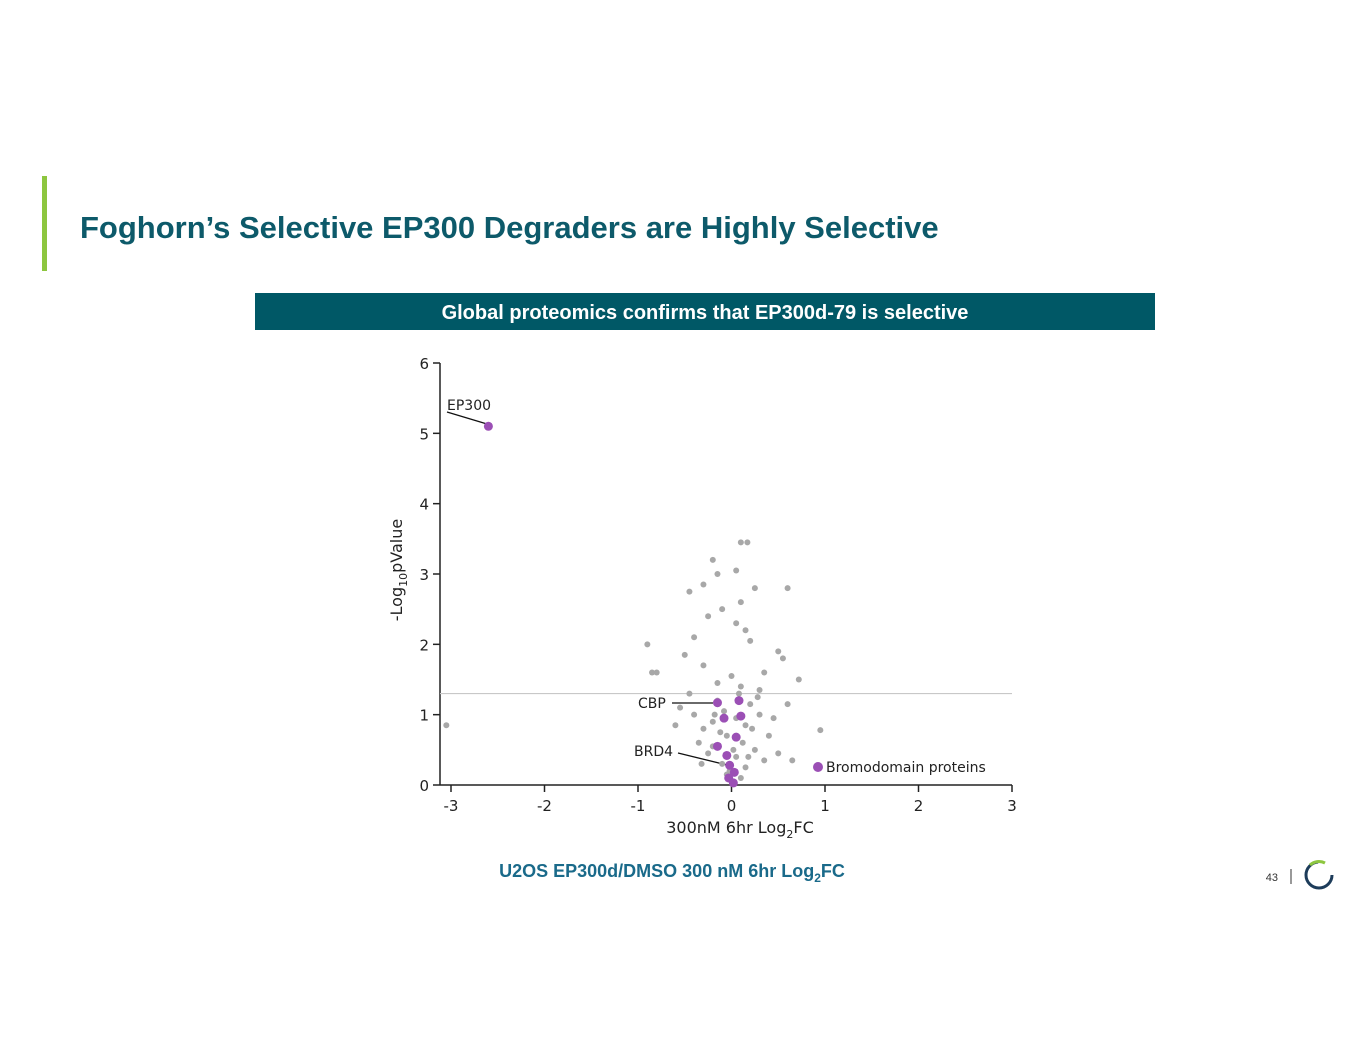 This screenshot has width=1365, height=1060. What do you see at coordinates (833, 871) in the screenshot?
I see `caption-text: FC` at bounding box center [833, 871].